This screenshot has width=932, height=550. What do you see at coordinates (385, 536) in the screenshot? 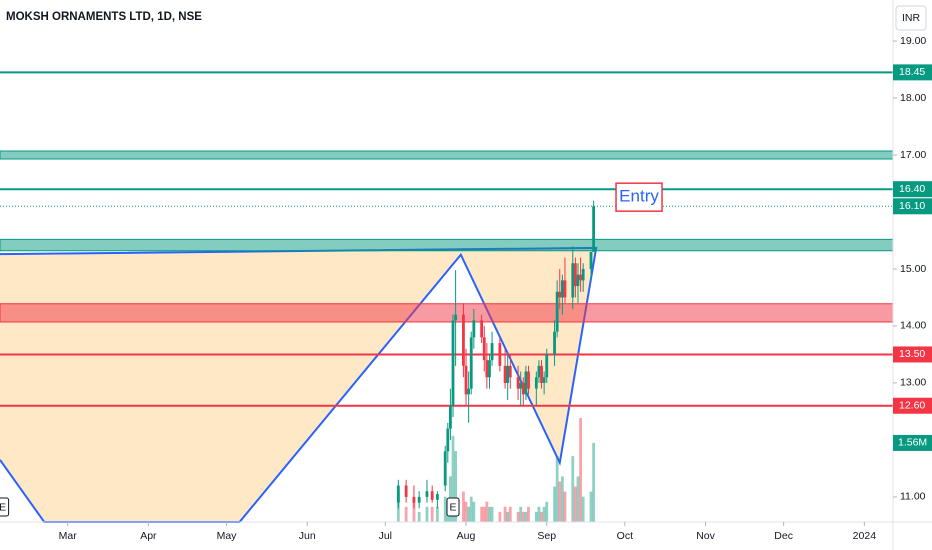
I see `x-tick-label: Jul` at bounding box center [385, 536].